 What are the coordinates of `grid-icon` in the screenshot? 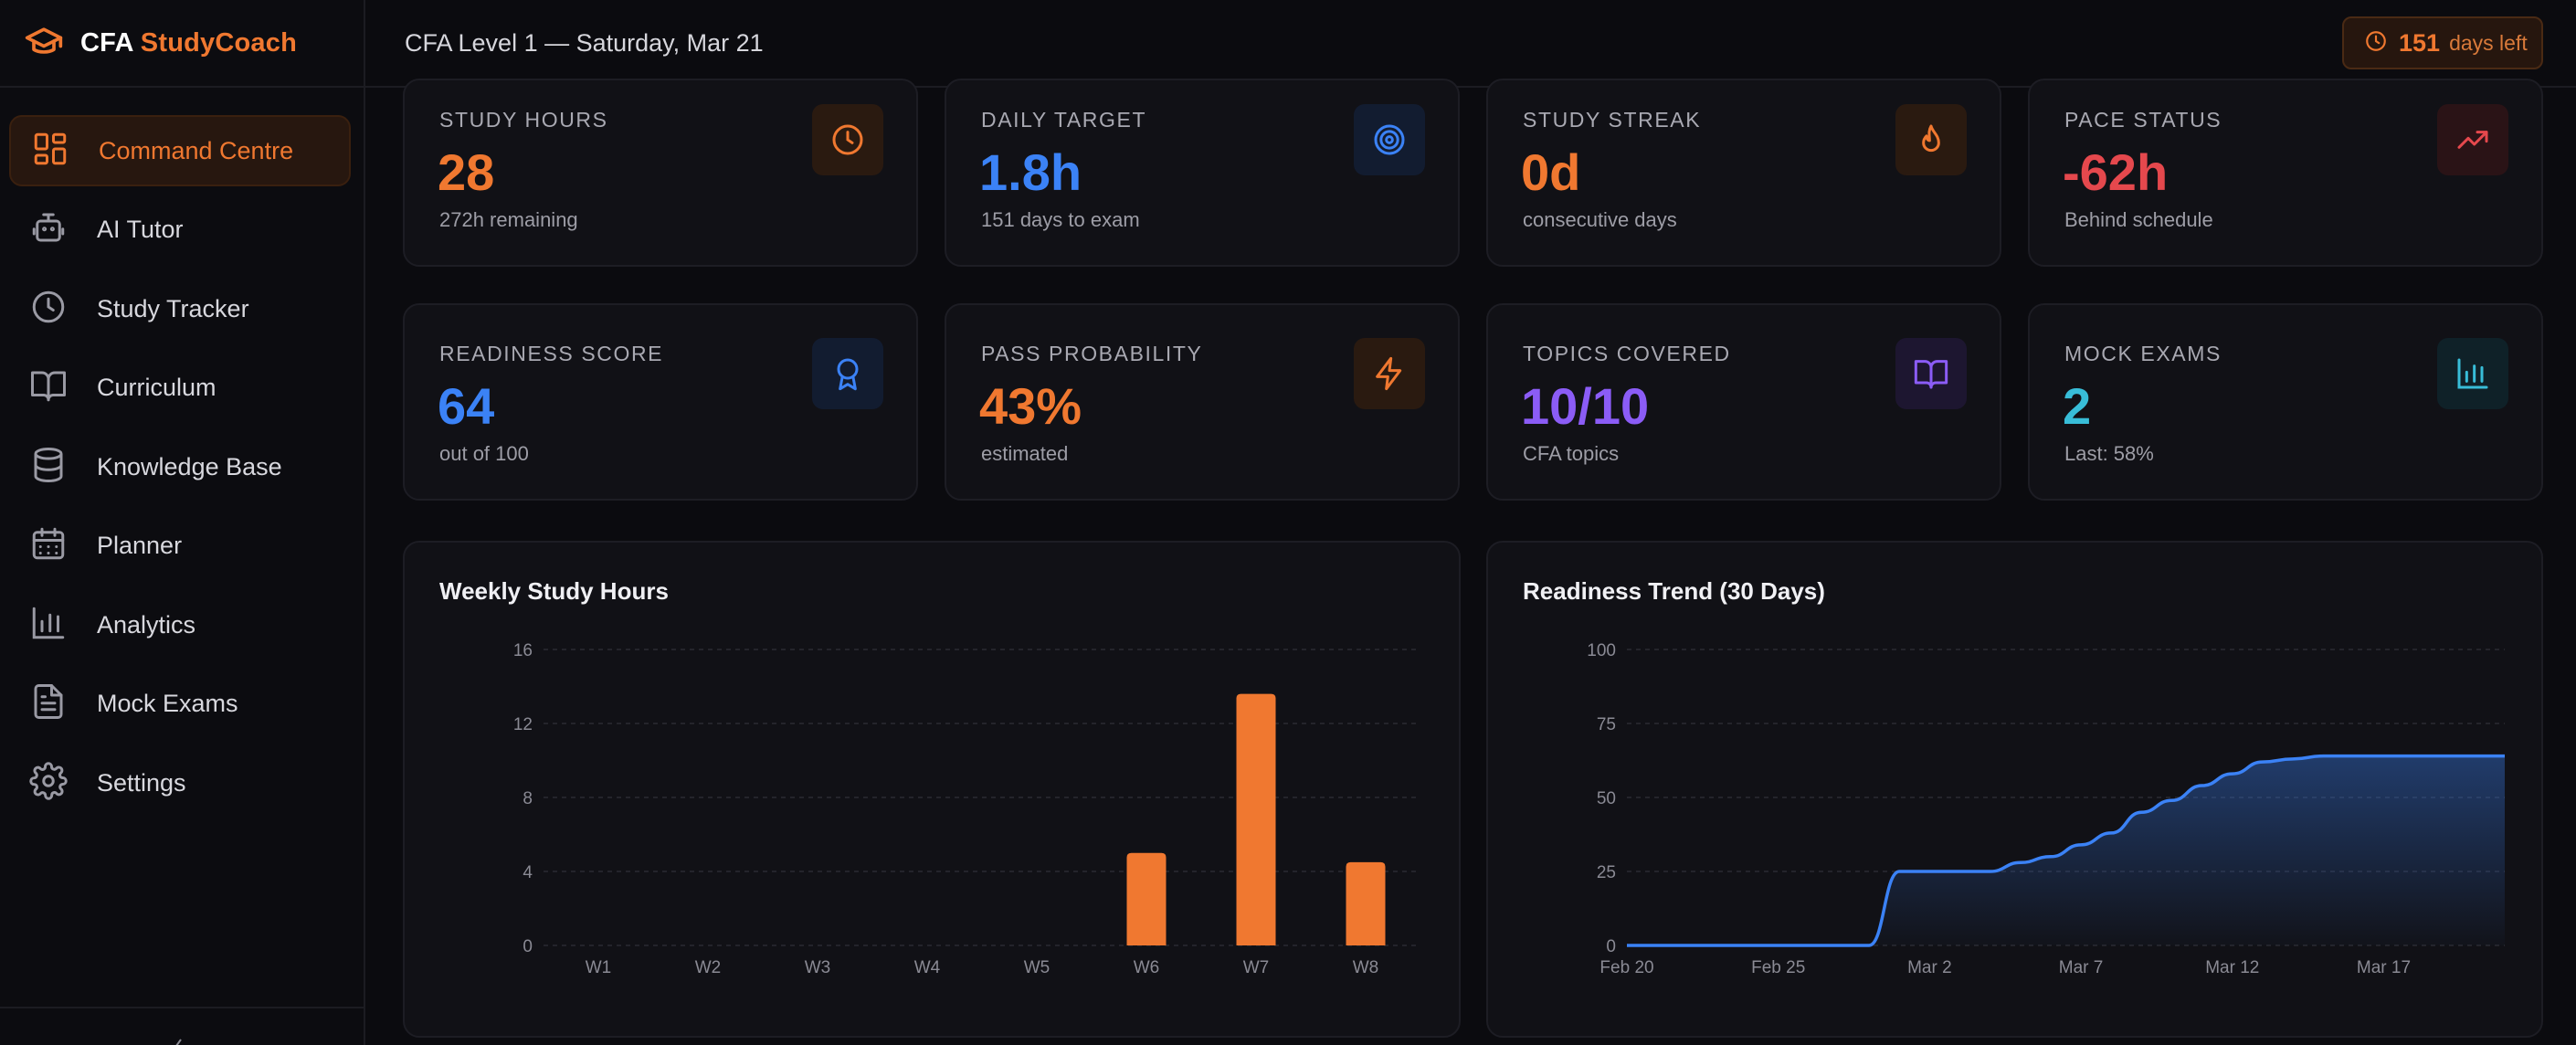 It's located at (50, 151).